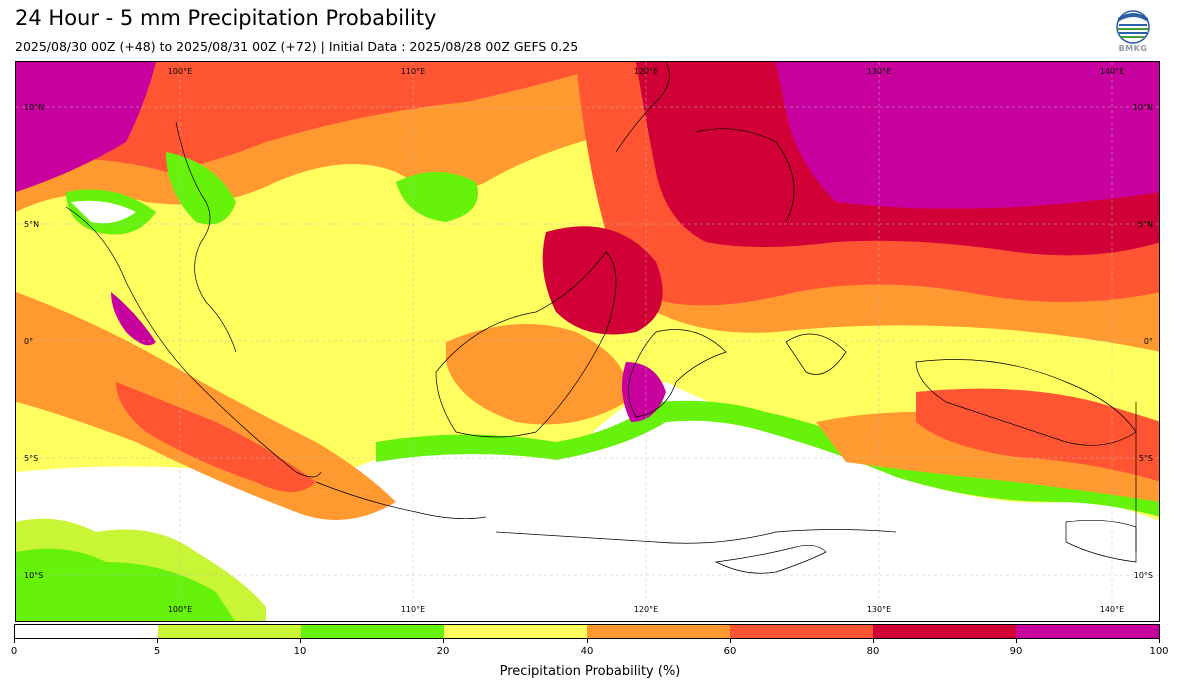  I want to click on colorbar-tick-label: 0, so click(14, 651).